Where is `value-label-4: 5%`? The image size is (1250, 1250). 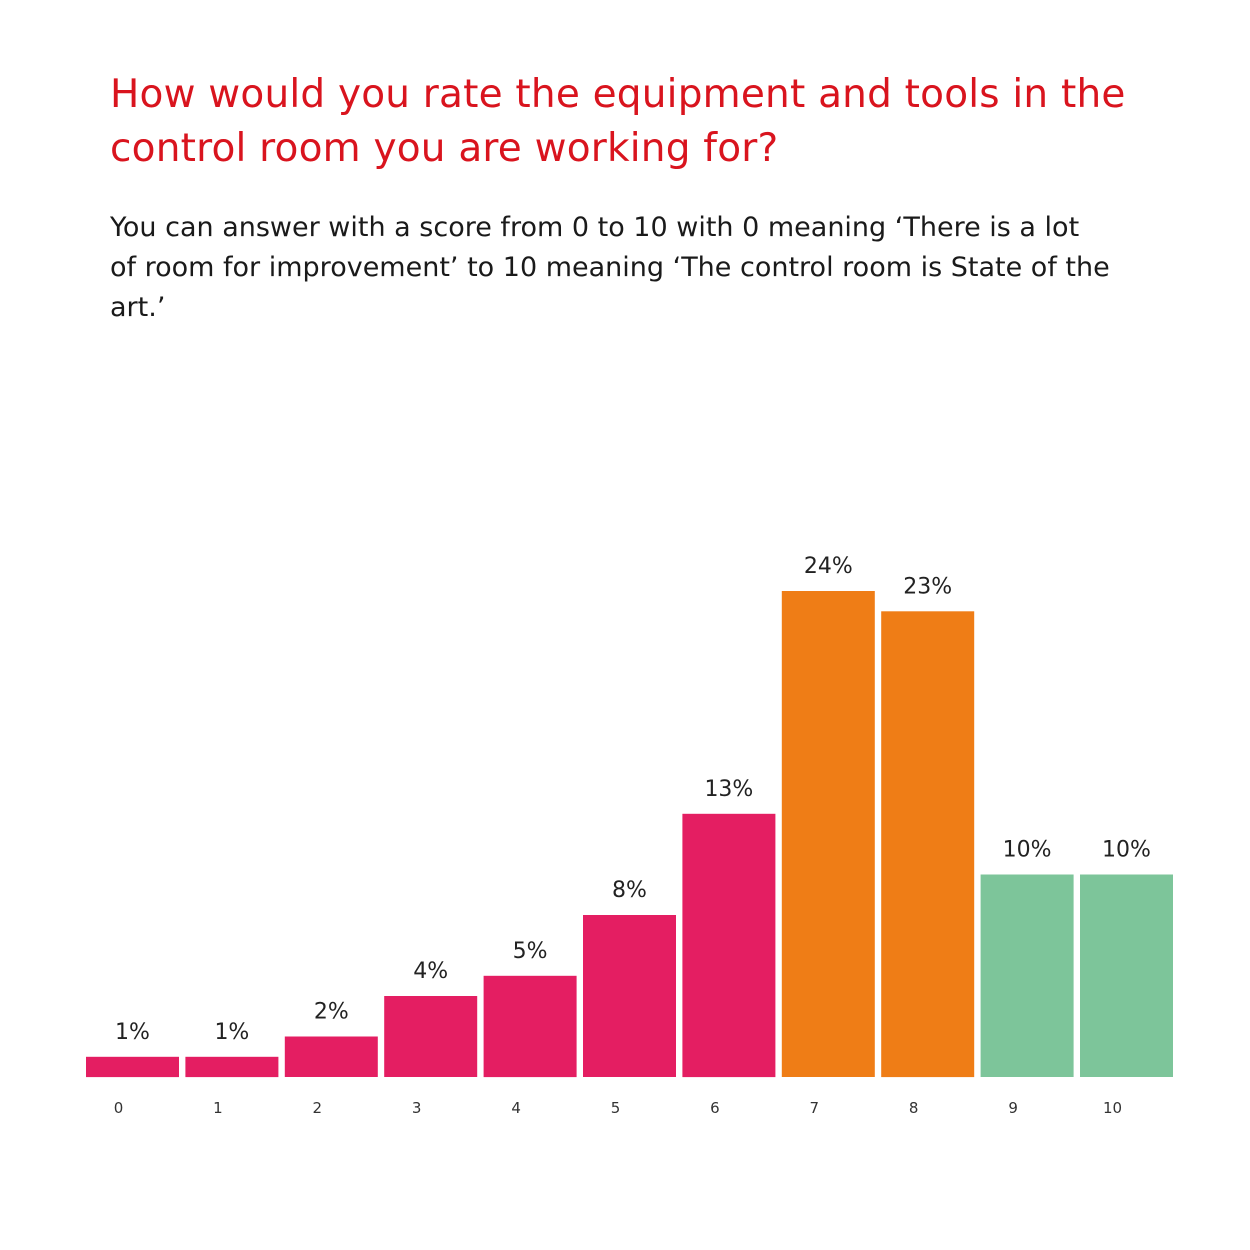 value-label-4: 5% is located at coordinates (530, 951).